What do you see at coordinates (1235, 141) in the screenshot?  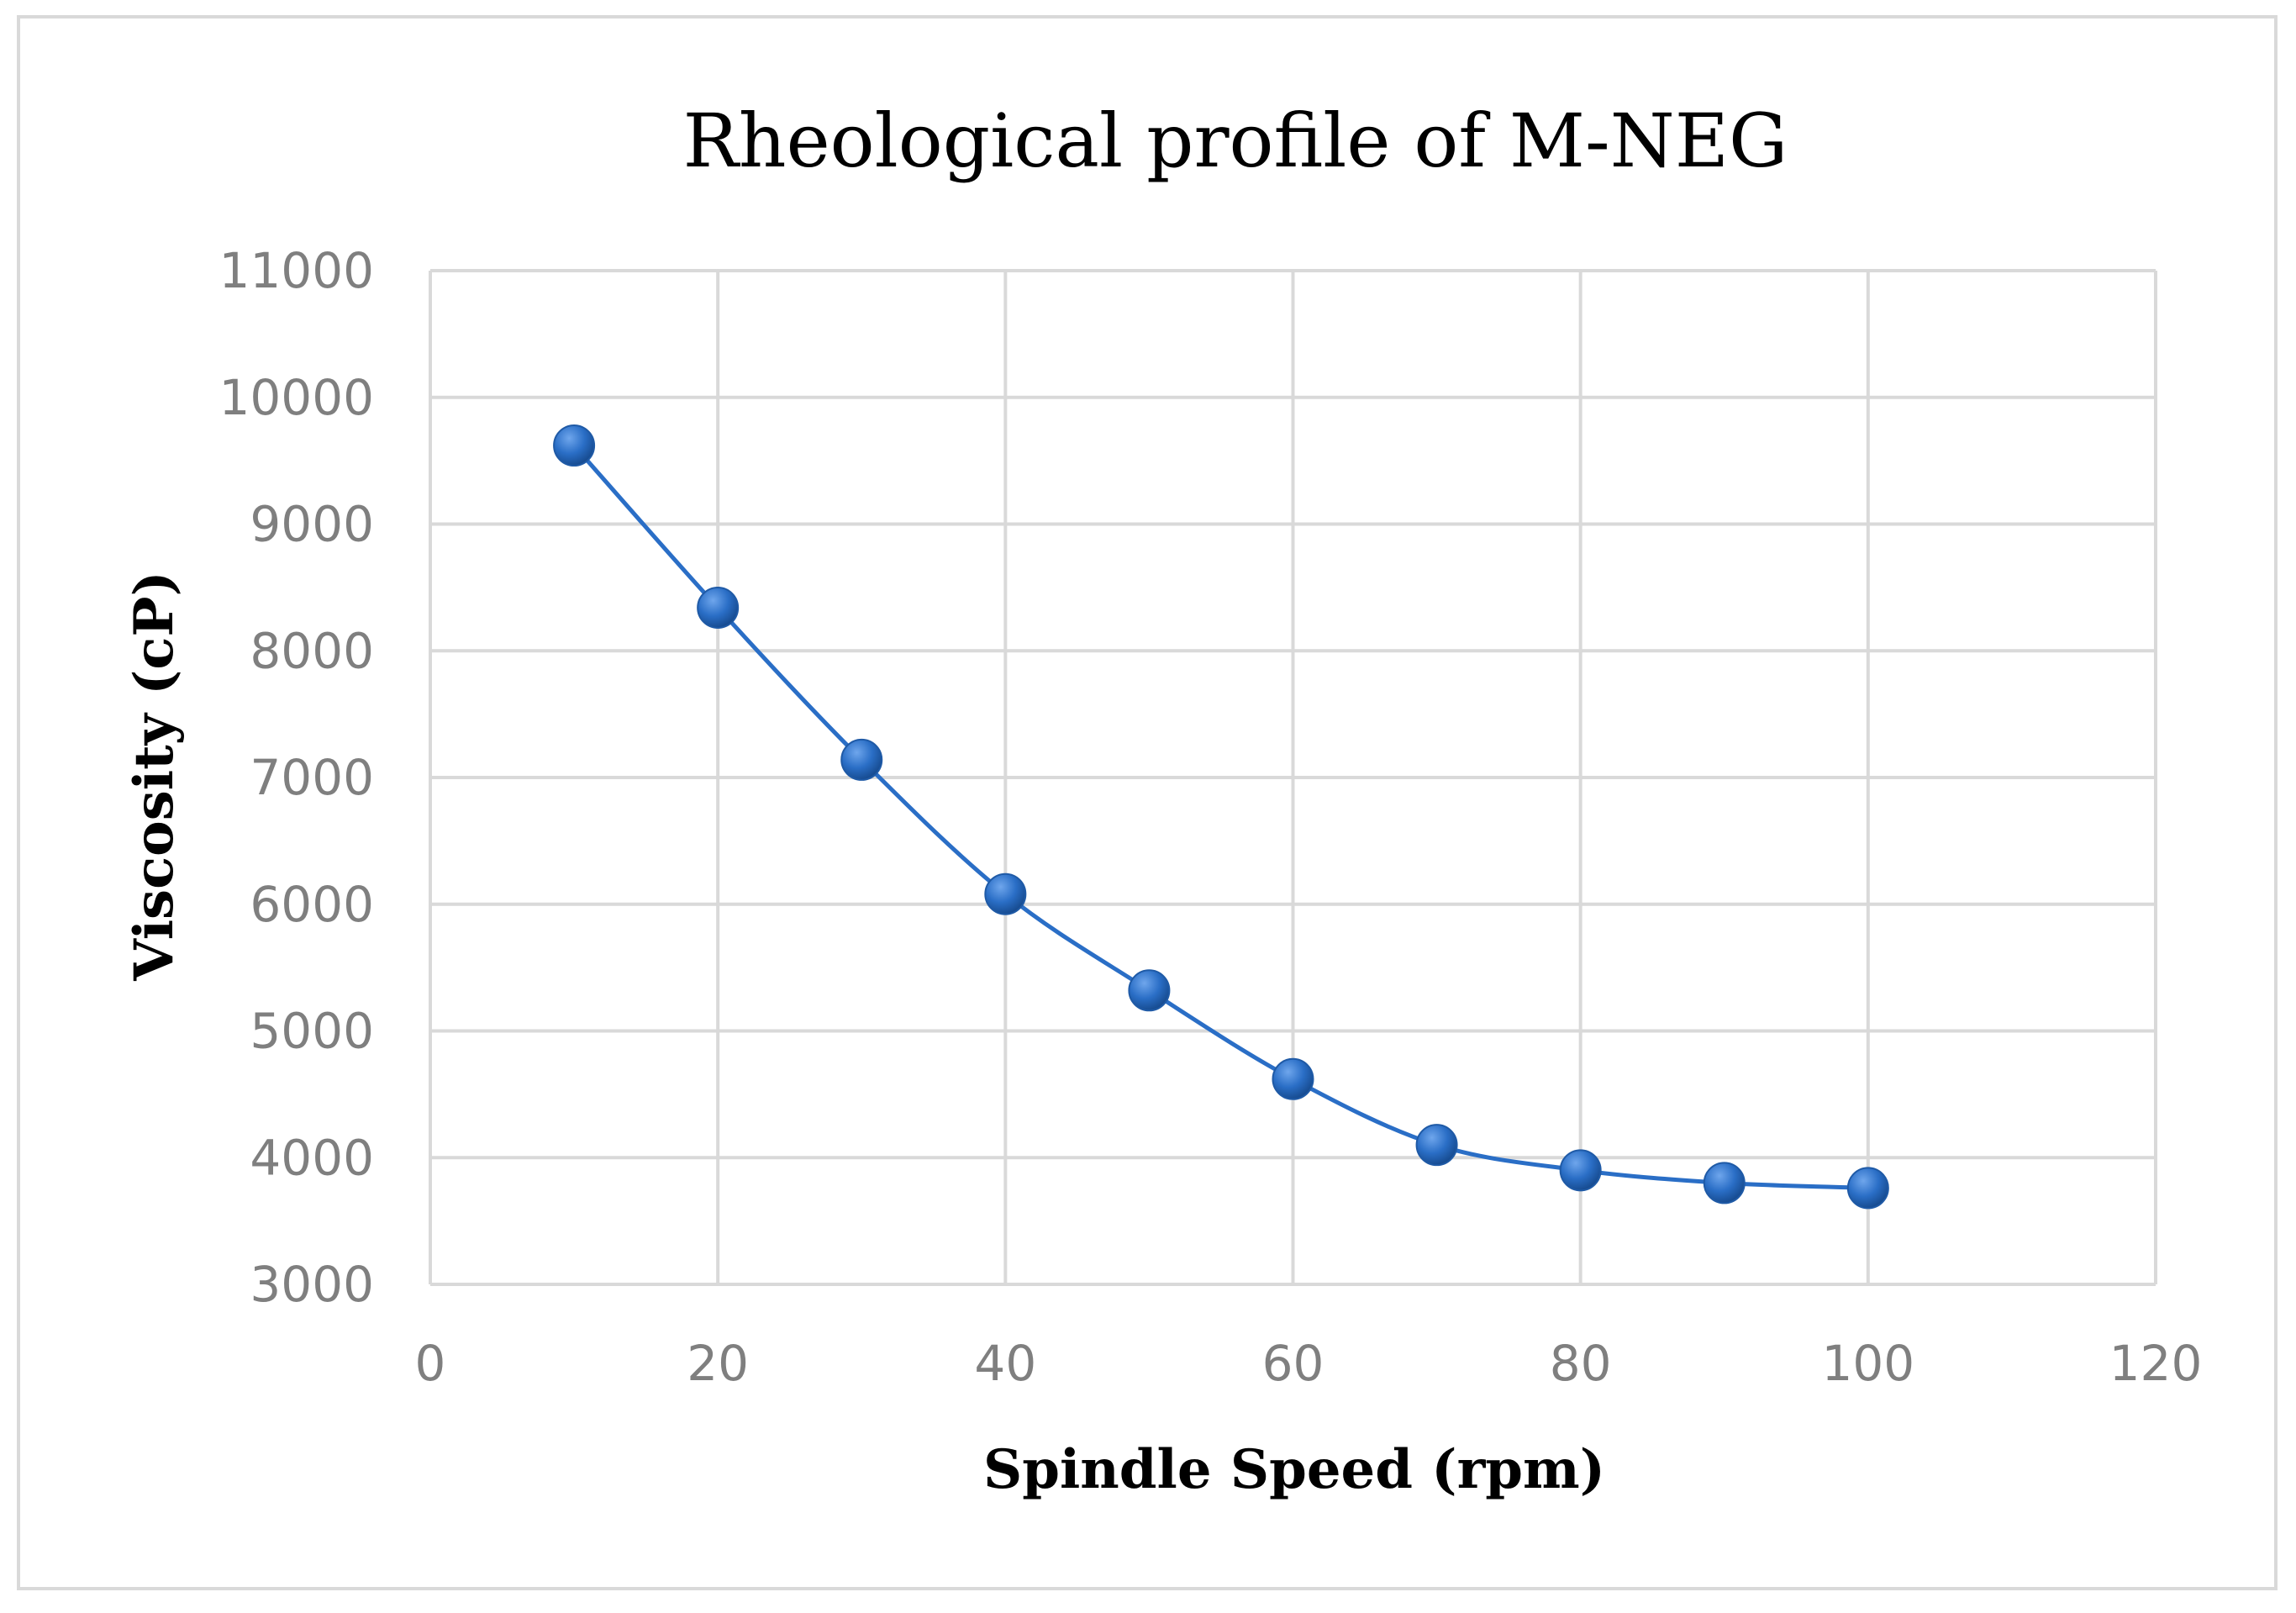 I see `chart-title: Rheological profile of M-NEG` at bounding box center [1235, 141].